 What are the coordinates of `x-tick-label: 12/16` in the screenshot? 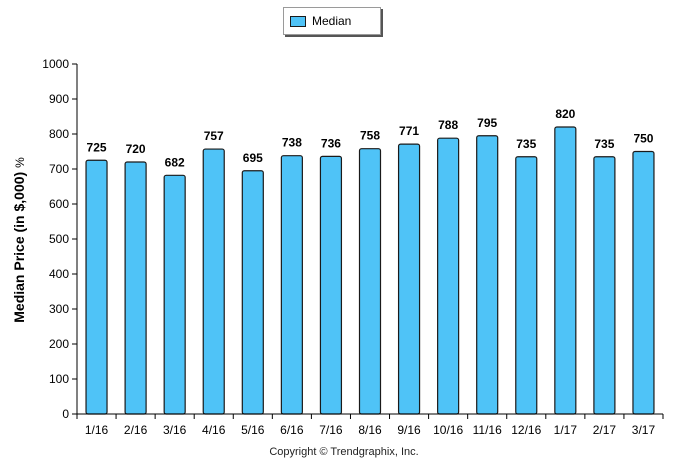 It's located at (526, 430).